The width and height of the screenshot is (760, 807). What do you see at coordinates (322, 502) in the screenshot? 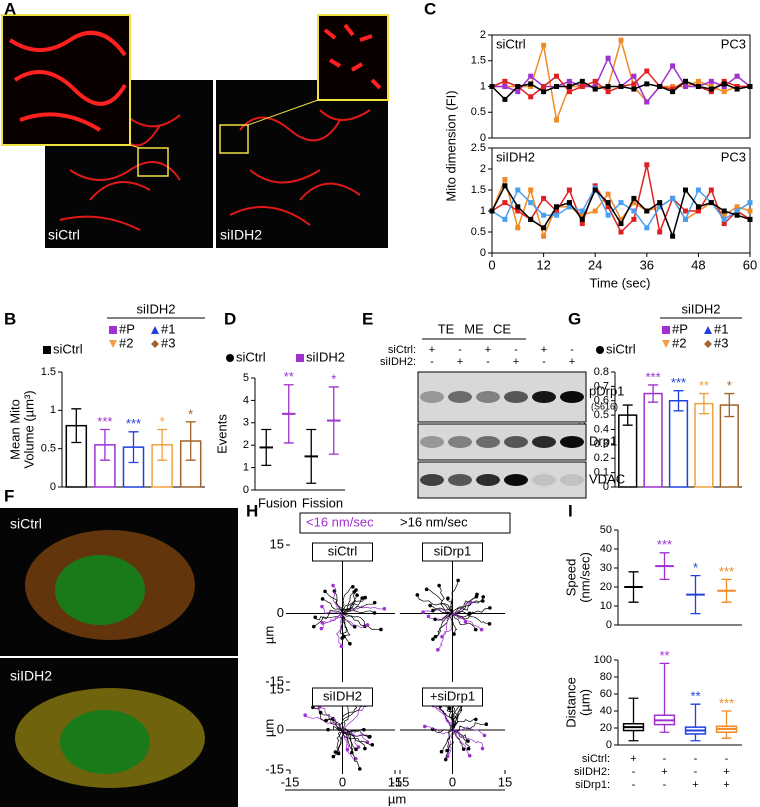
I see `x-tick-label: Fission` at bounding box center [322, 502].